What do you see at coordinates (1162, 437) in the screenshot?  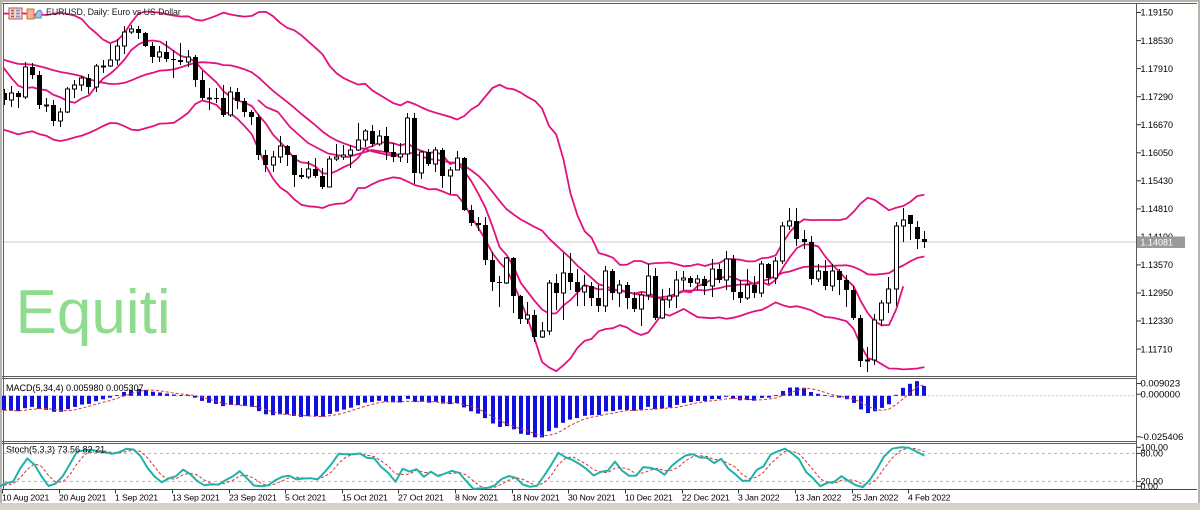 I see `svg-text: -0.025406` at bounding box center [1162, 437].